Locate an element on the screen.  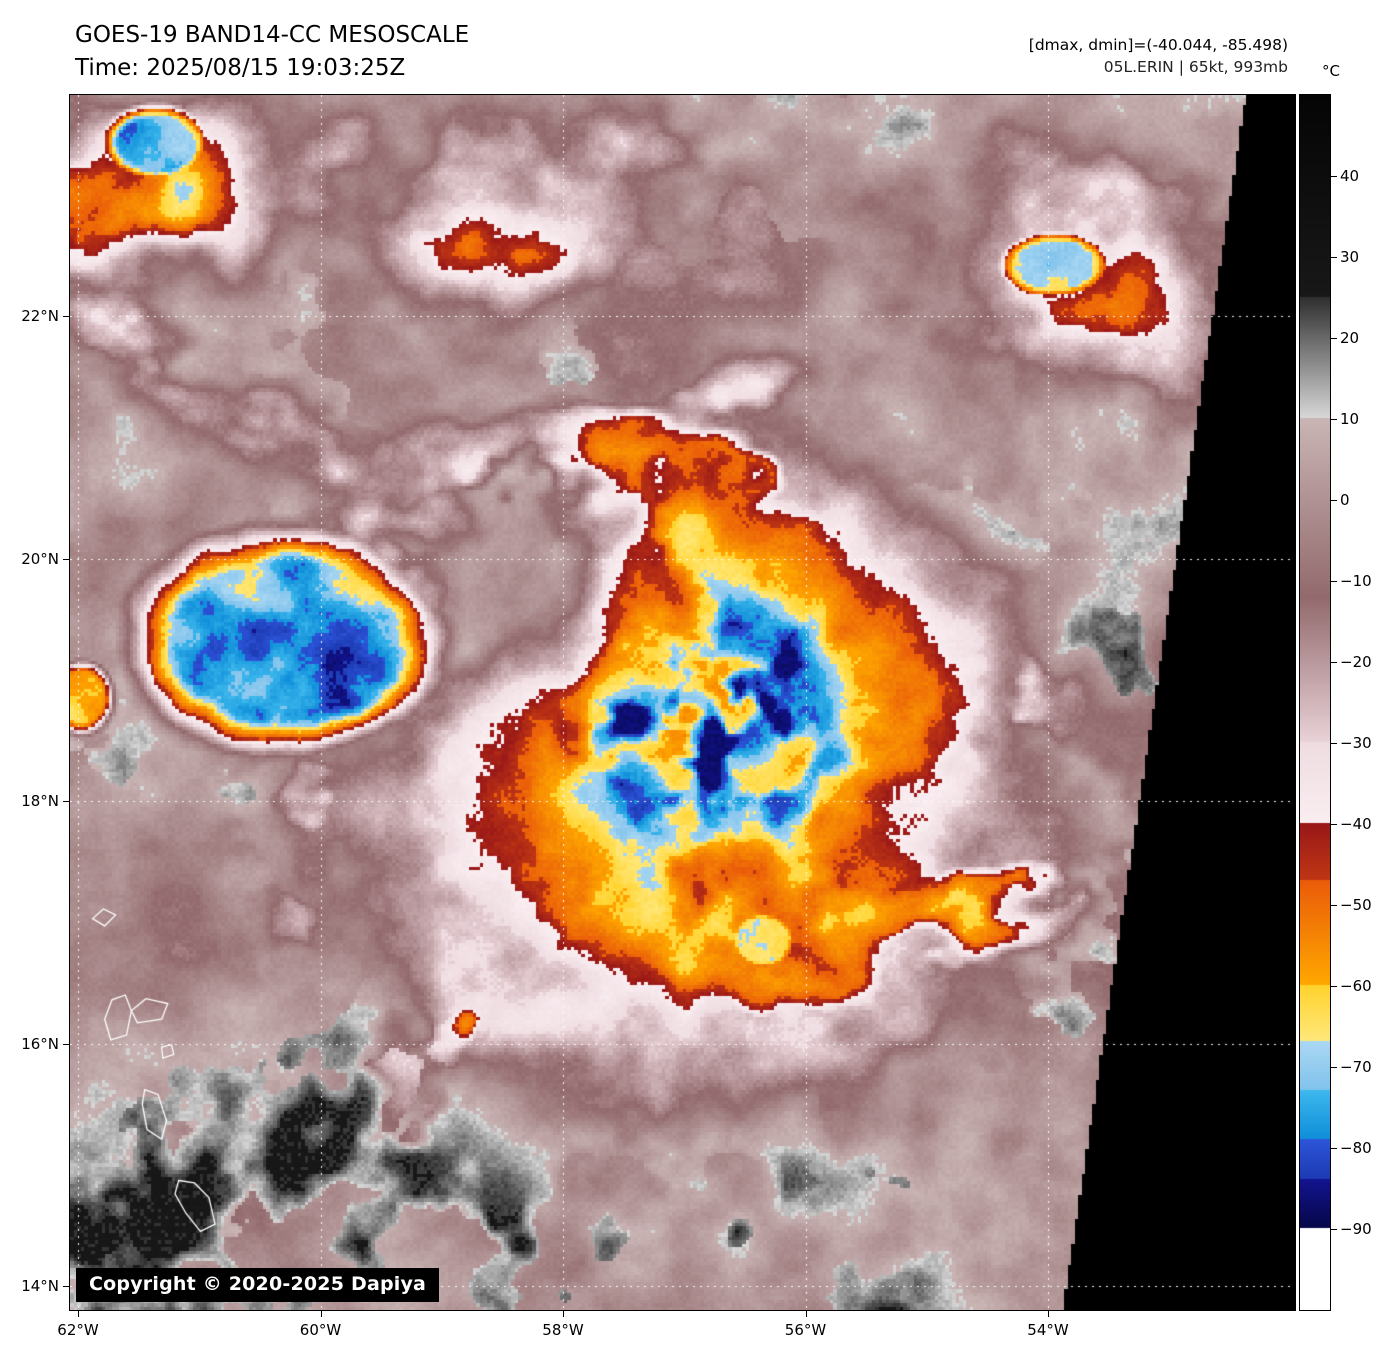
storm-info: 05L.ERIN | 65kt, 993mb is located at coordinates (1195, 67).